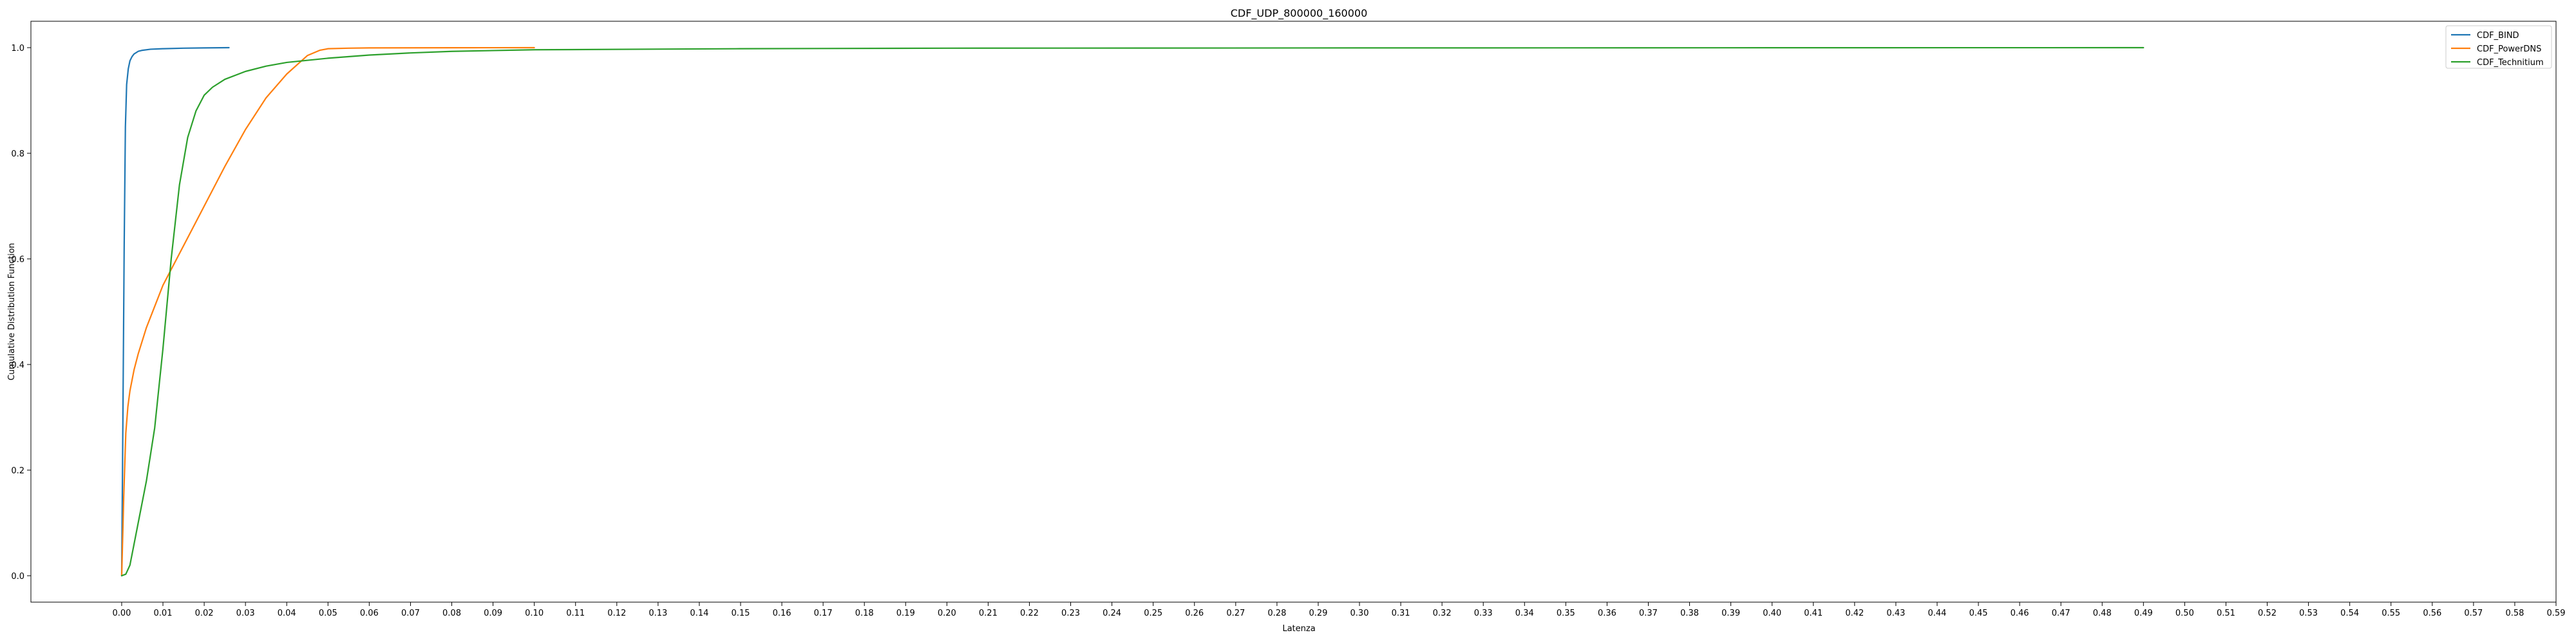  Describe the element at coordinates (17, 48) in the screenshot. I see `y-tick-label: 1.0` at that location.